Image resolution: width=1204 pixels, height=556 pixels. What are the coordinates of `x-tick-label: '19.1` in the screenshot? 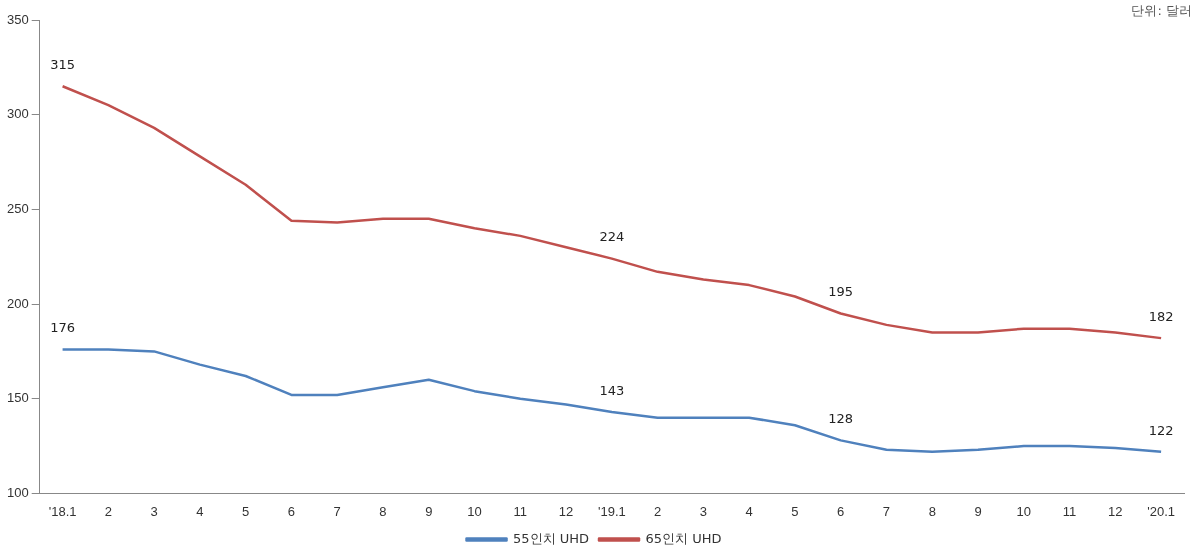 It's located at (611, 511).